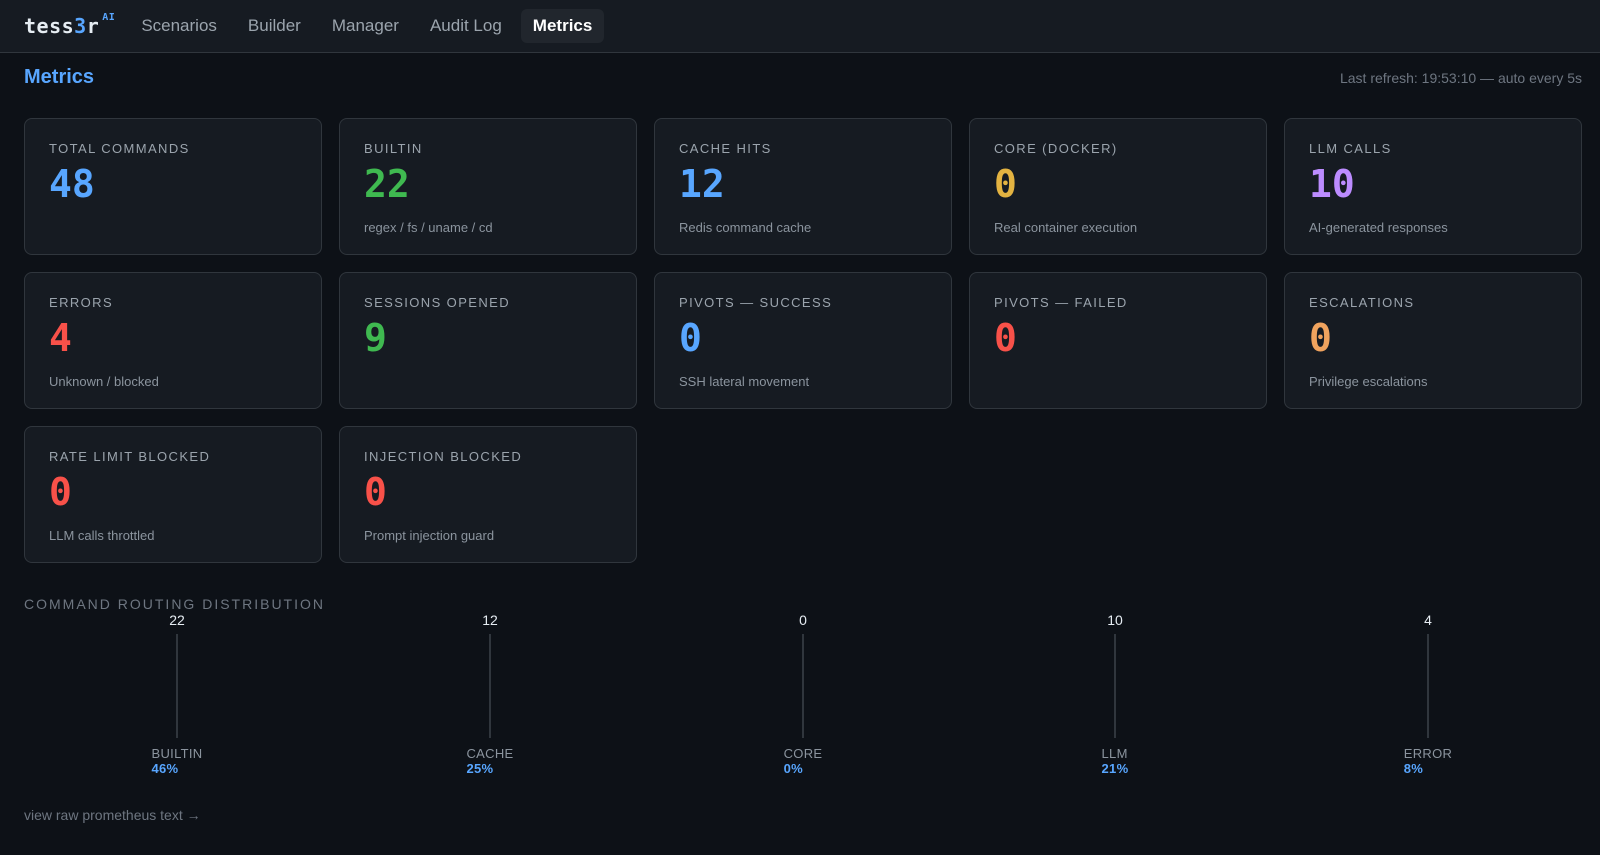 This screenshot has height=855, width=1600. I want to click on metric-card-total-commands: TOTAL COMMANDS 48, so click(173, 186).